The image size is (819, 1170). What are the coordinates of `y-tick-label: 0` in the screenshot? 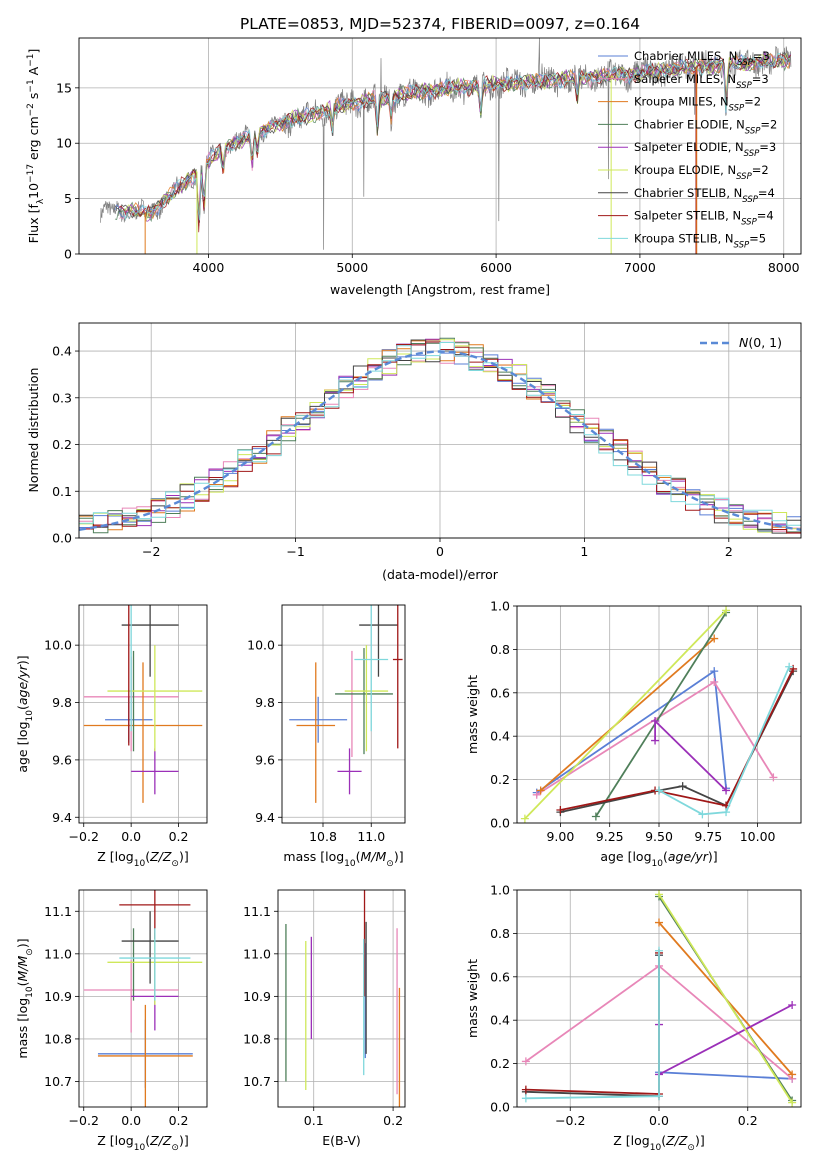 It's located at (68, 254).